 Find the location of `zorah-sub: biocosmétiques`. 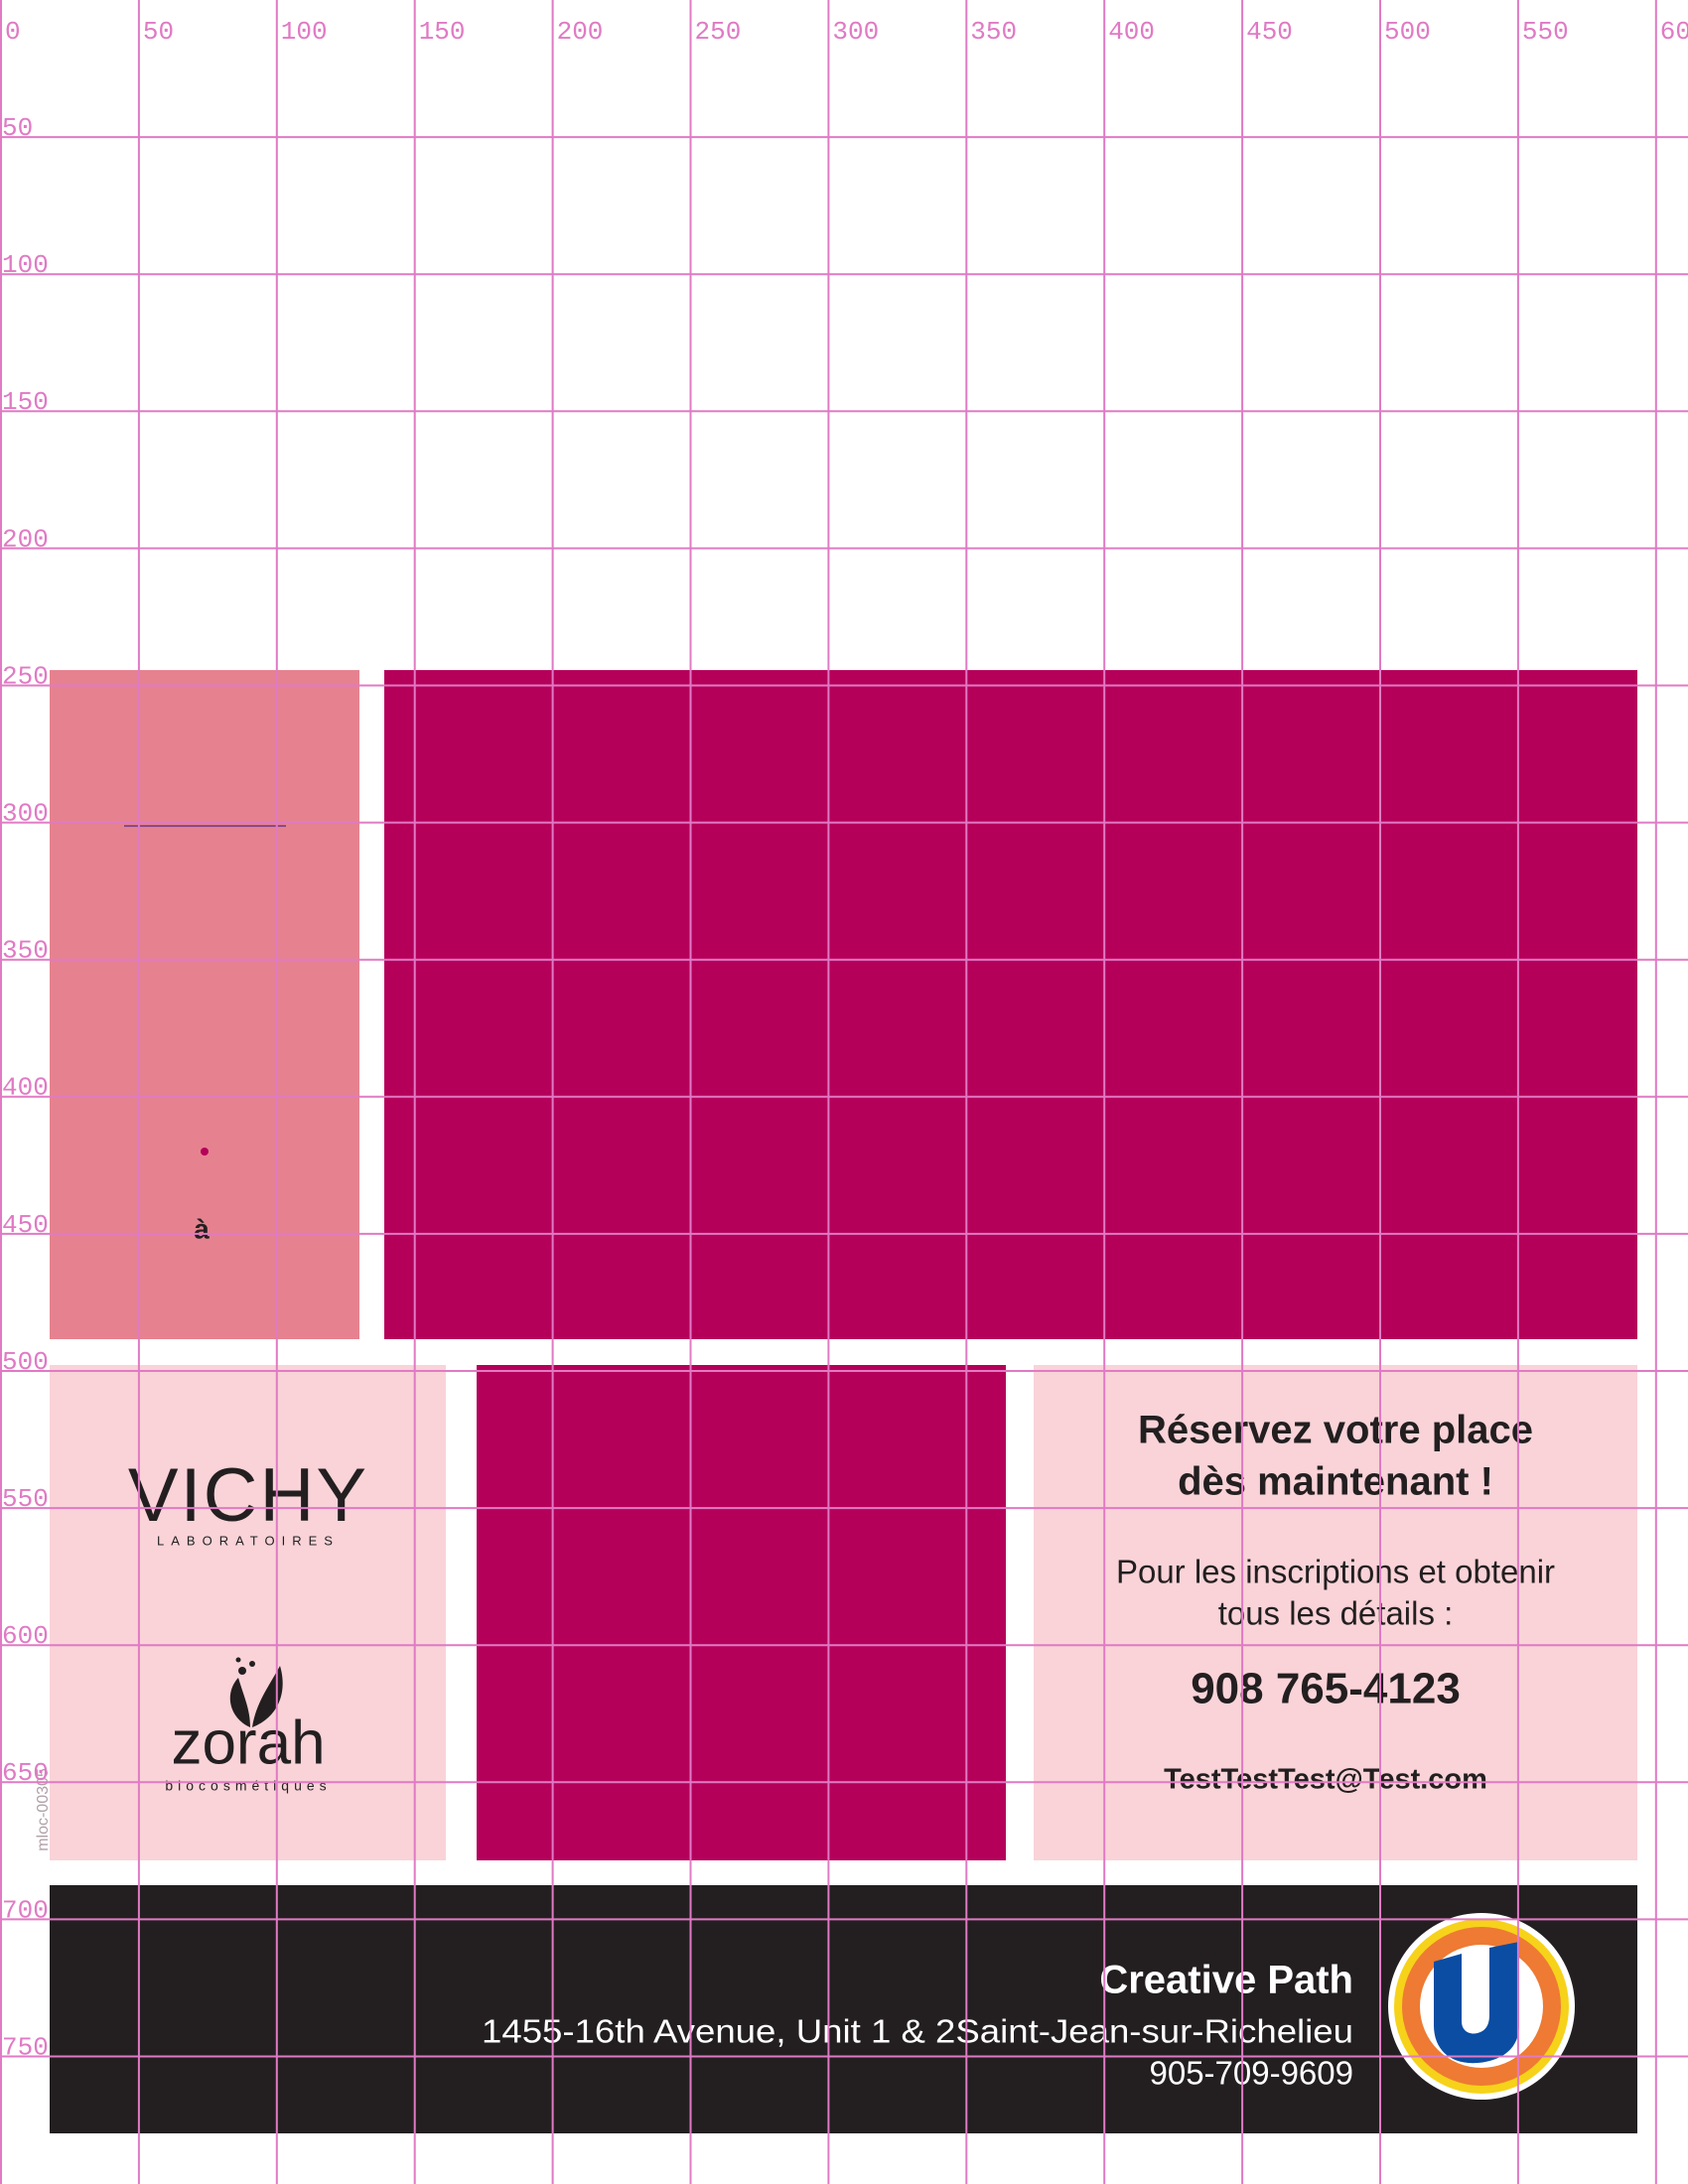

zorah-sub: biocosmétiques is located at coordinates (248, 1786).